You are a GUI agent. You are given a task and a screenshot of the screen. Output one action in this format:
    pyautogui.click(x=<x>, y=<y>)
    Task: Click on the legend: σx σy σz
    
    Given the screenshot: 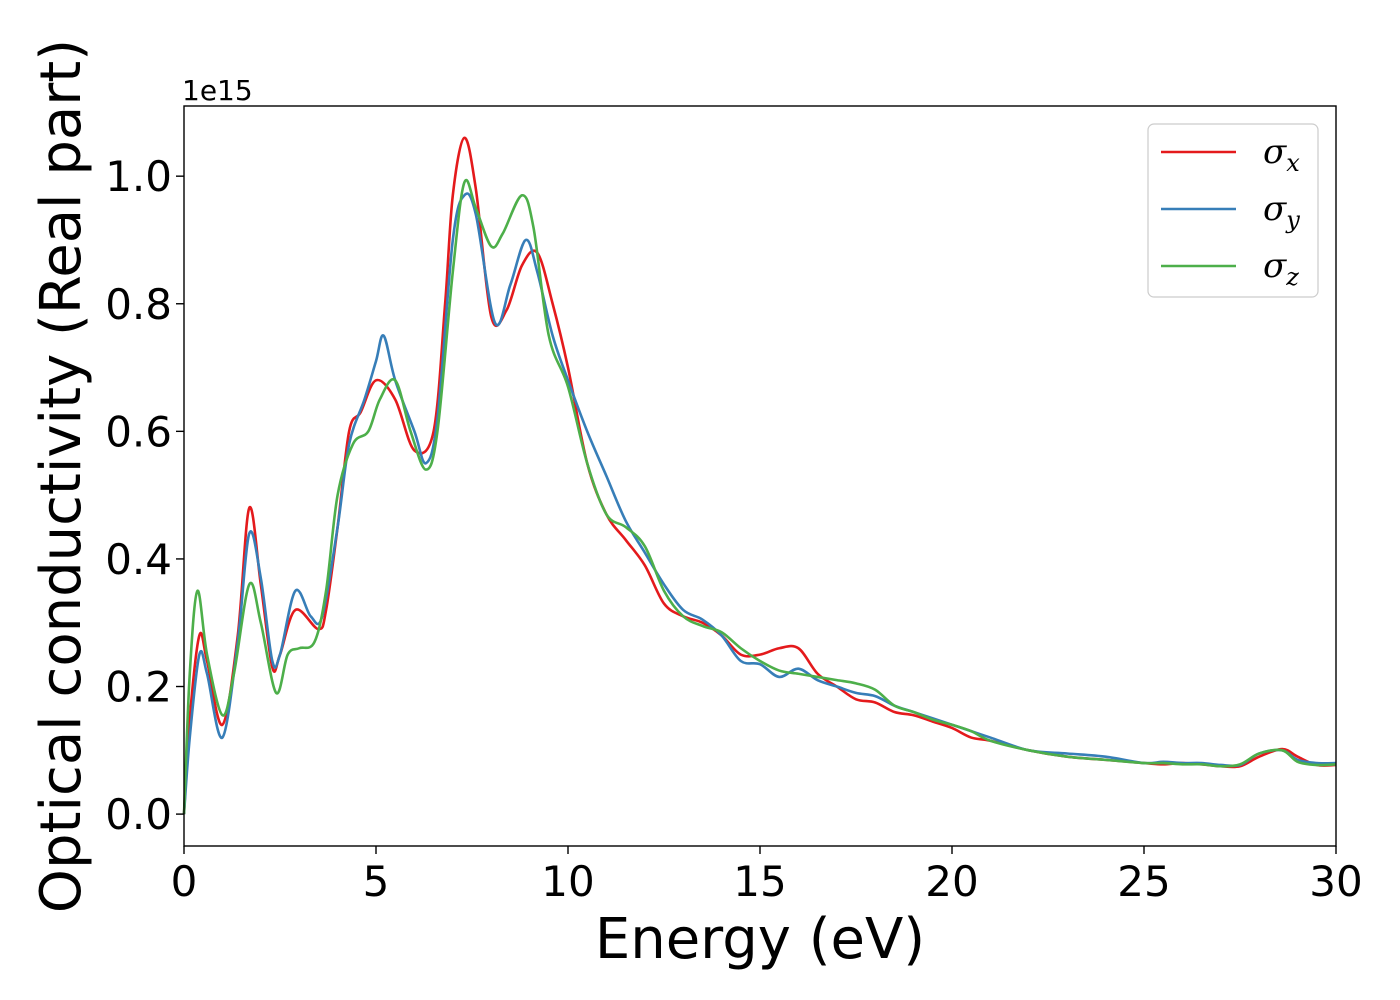 What is the action you would take?
    pyautogui.click(x=1233, y=210)
    